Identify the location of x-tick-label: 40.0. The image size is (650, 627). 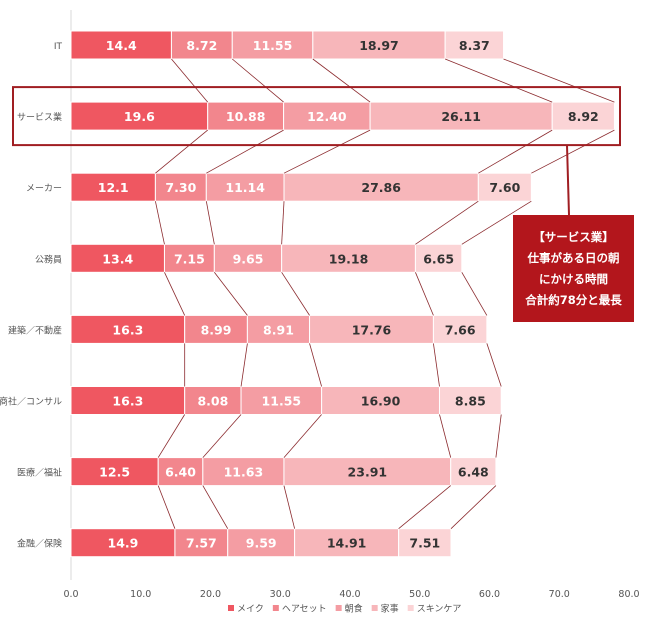
(349, 594).